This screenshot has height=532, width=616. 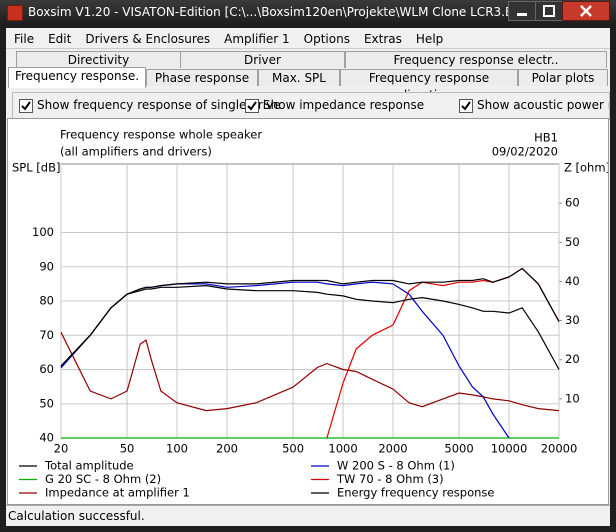 I want to click on x-tick-label: 1000, so click(x=342, y=449).